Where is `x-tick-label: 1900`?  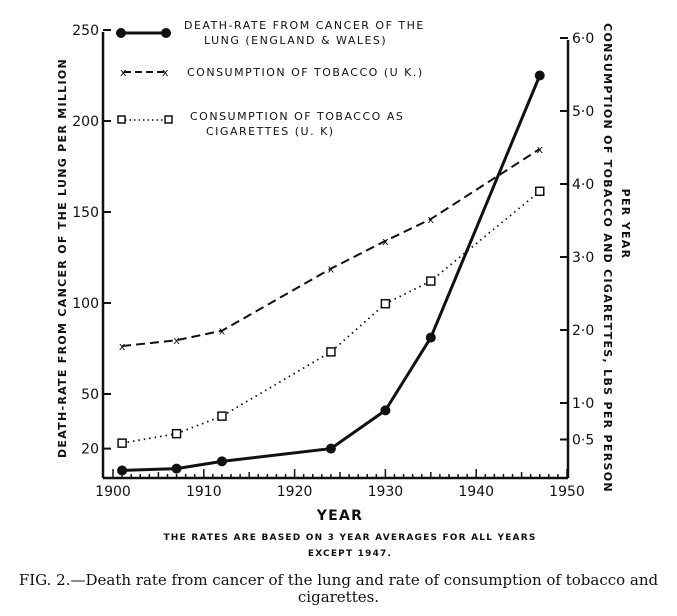
x-tick-label: 1900 is located at coordinates (113, 492).